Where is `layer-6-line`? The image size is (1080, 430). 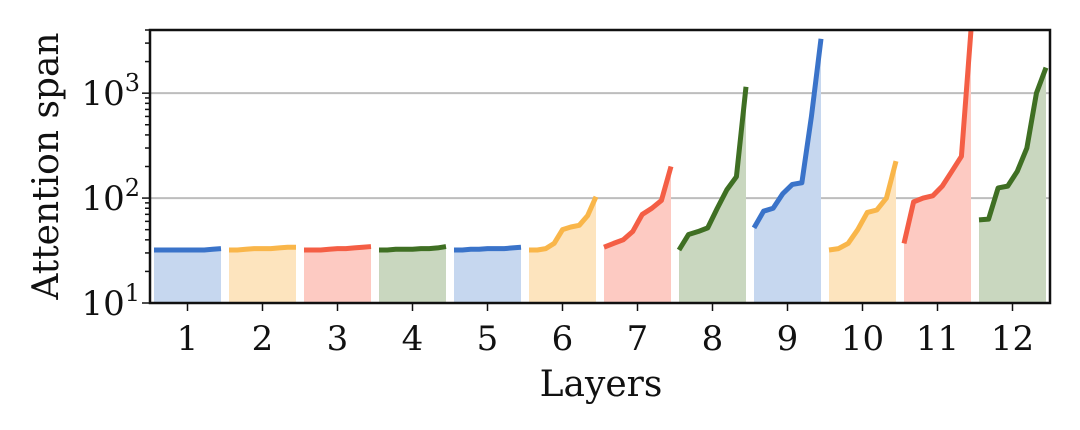
layer-6-line is located at coordinates (564, 224).